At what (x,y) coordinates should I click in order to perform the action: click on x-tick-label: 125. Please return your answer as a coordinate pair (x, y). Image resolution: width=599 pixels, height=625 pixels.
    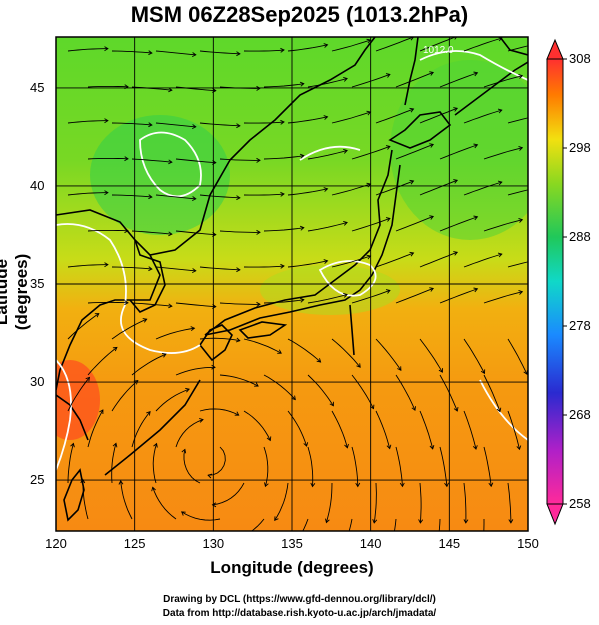
    Looking at the image, I should click on (134, 543).